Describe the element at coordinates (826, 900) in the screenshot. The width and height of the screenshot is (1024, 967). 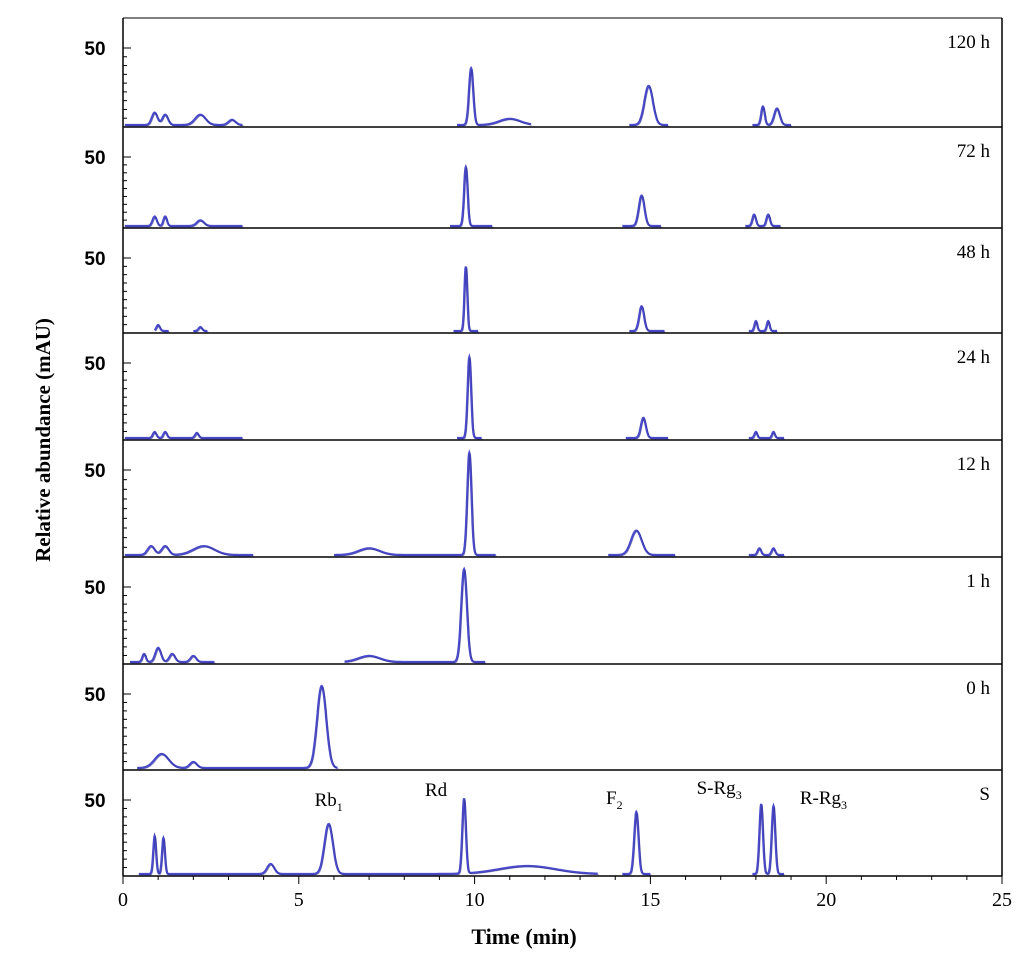
I see `x-tick-label: 20` at that location.